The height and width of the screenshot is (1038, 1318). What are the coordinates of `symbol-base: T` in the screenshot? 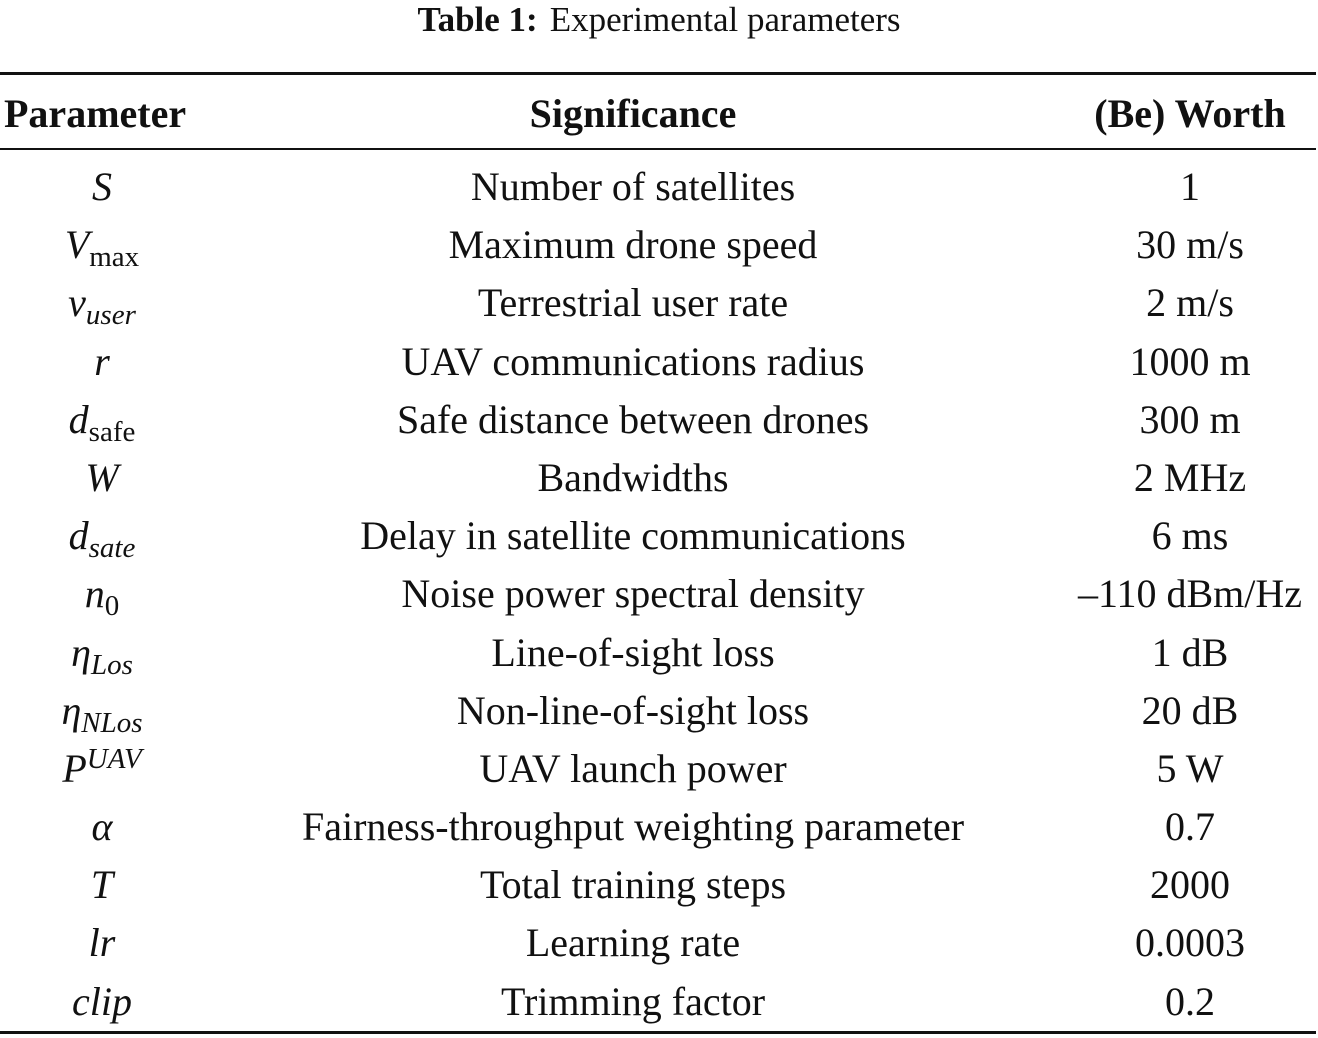 It's located at (102, 885).